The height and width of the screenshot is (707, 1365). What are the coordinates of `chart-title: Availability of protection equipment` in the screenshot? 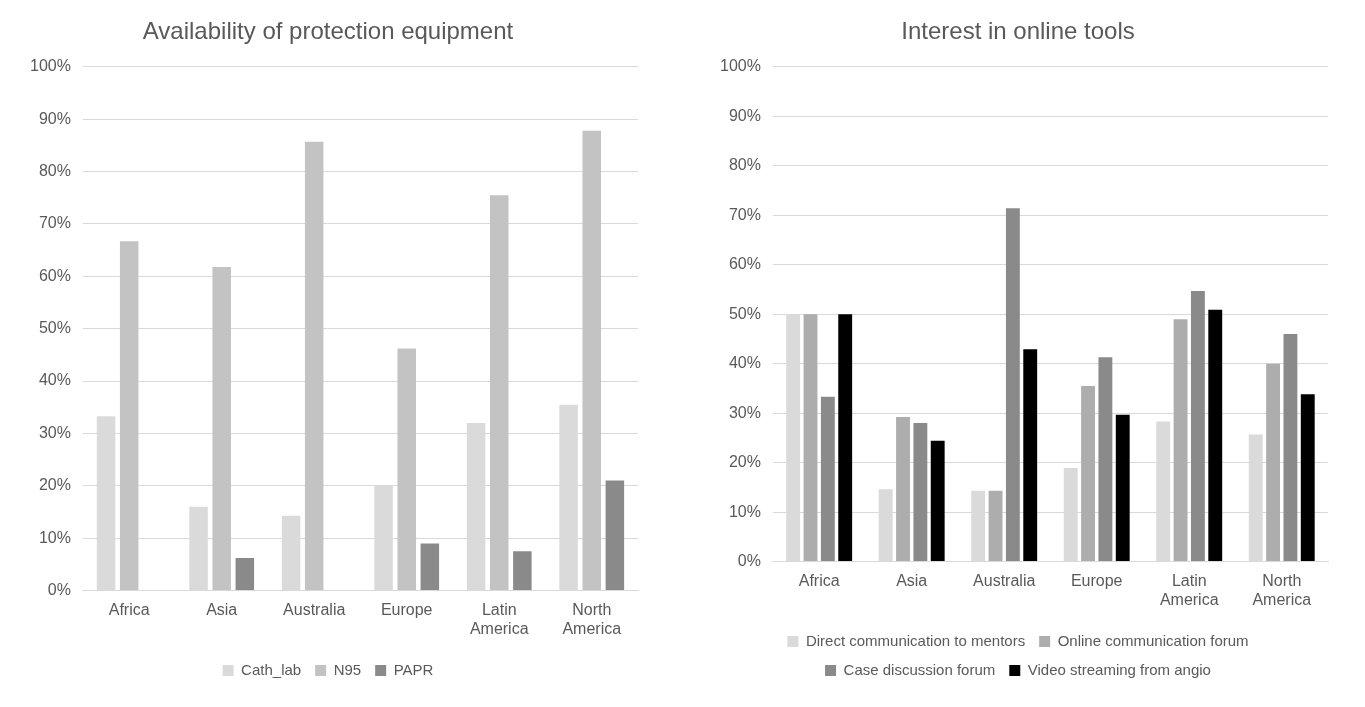 It's located at (328, 31).